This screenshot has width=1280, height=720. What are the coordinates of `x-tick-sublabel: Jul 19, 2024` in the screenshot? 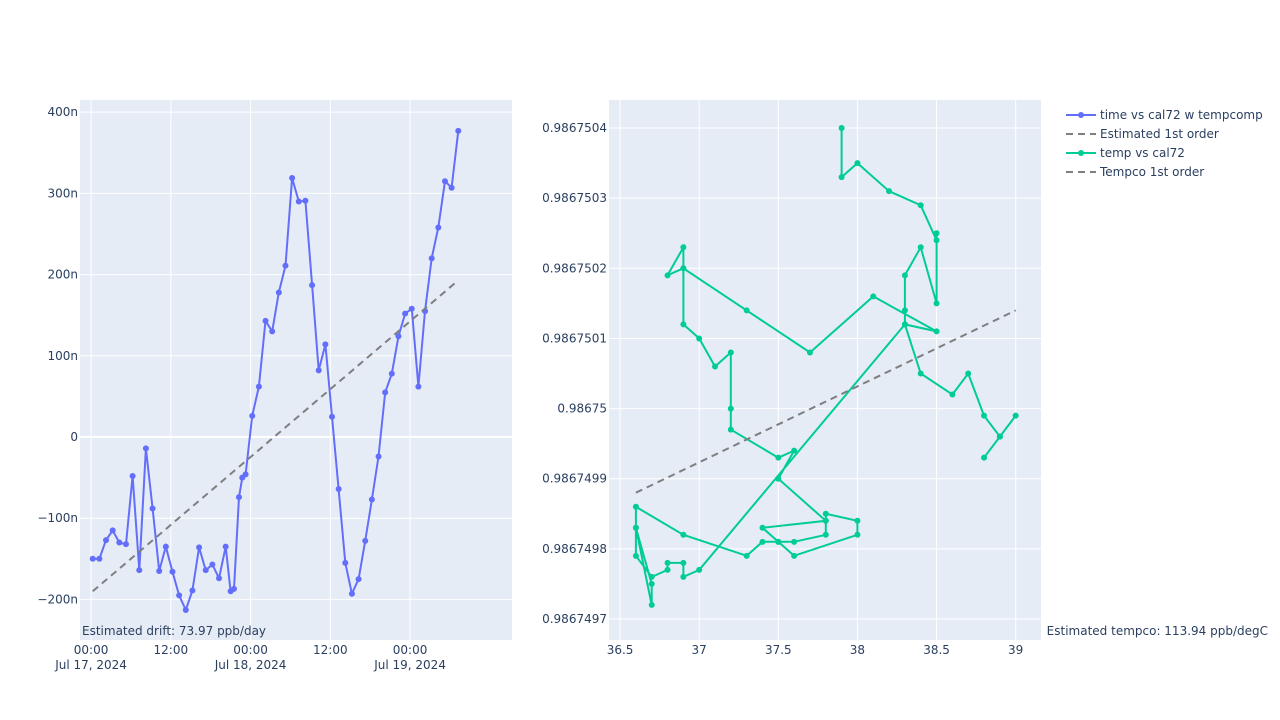 It's located at (409, 665).